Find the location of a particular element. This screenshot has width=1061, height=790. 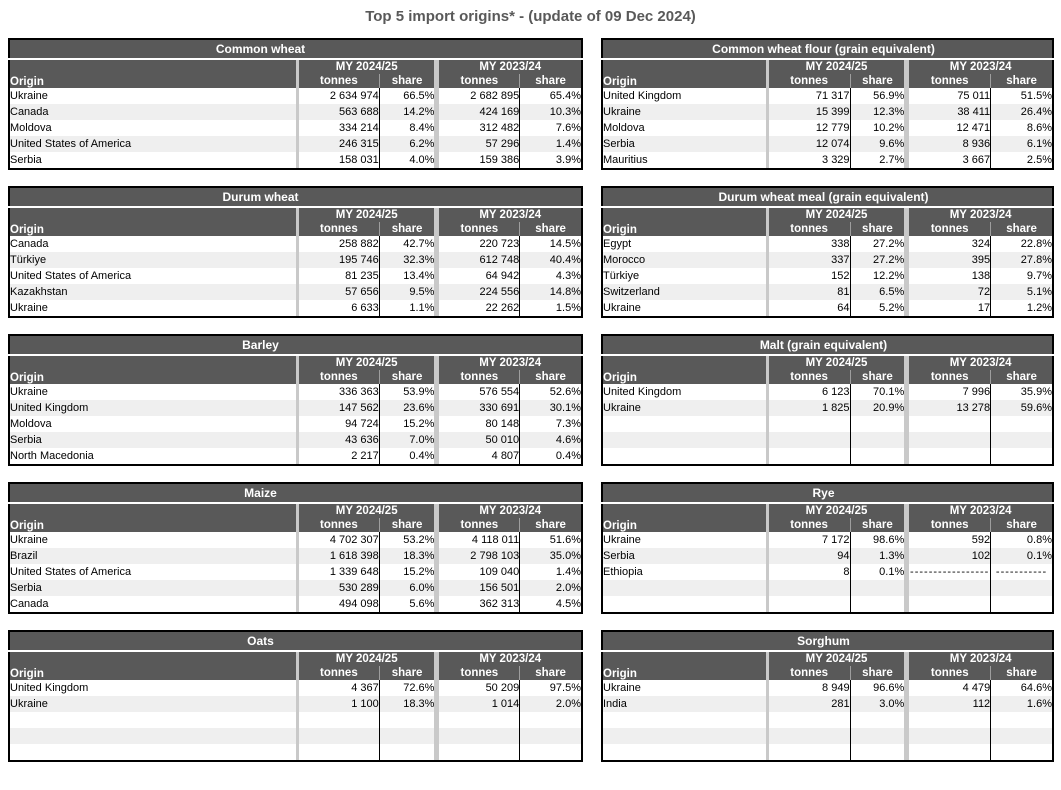

share-previous-cell: 0.1% is located at coordinates (1021, 556).